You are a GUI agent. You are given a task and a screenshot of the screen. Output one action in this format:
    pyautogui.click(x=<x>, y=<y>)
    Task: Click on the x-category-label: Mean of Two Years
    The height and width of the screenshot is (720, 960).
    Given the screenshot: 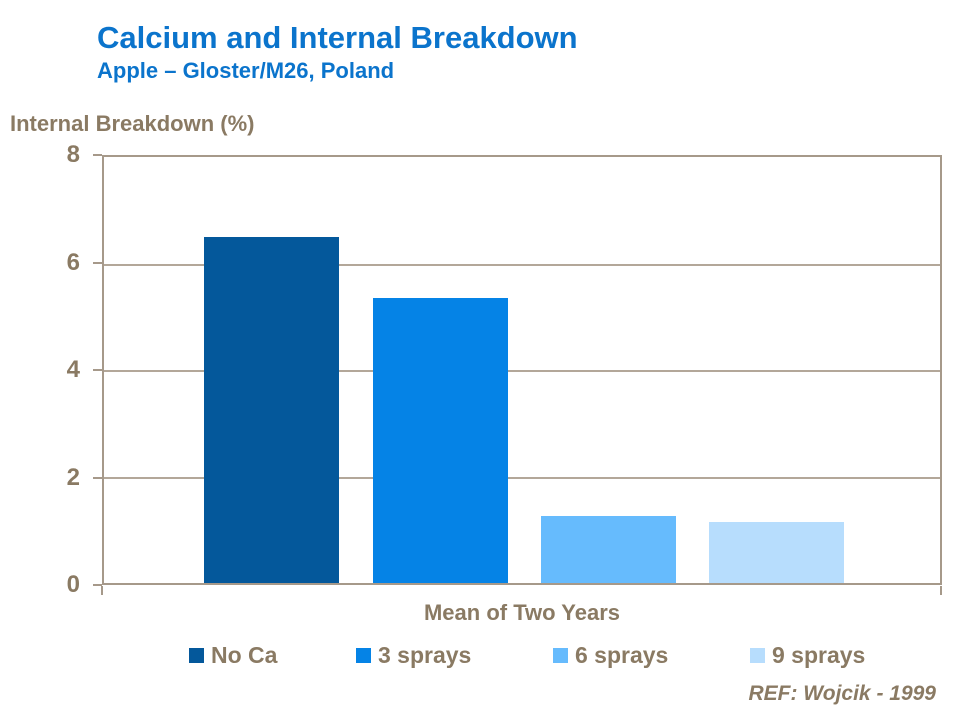 What is the action you would take?
    pyautogui.click(x=522, y=612)
    